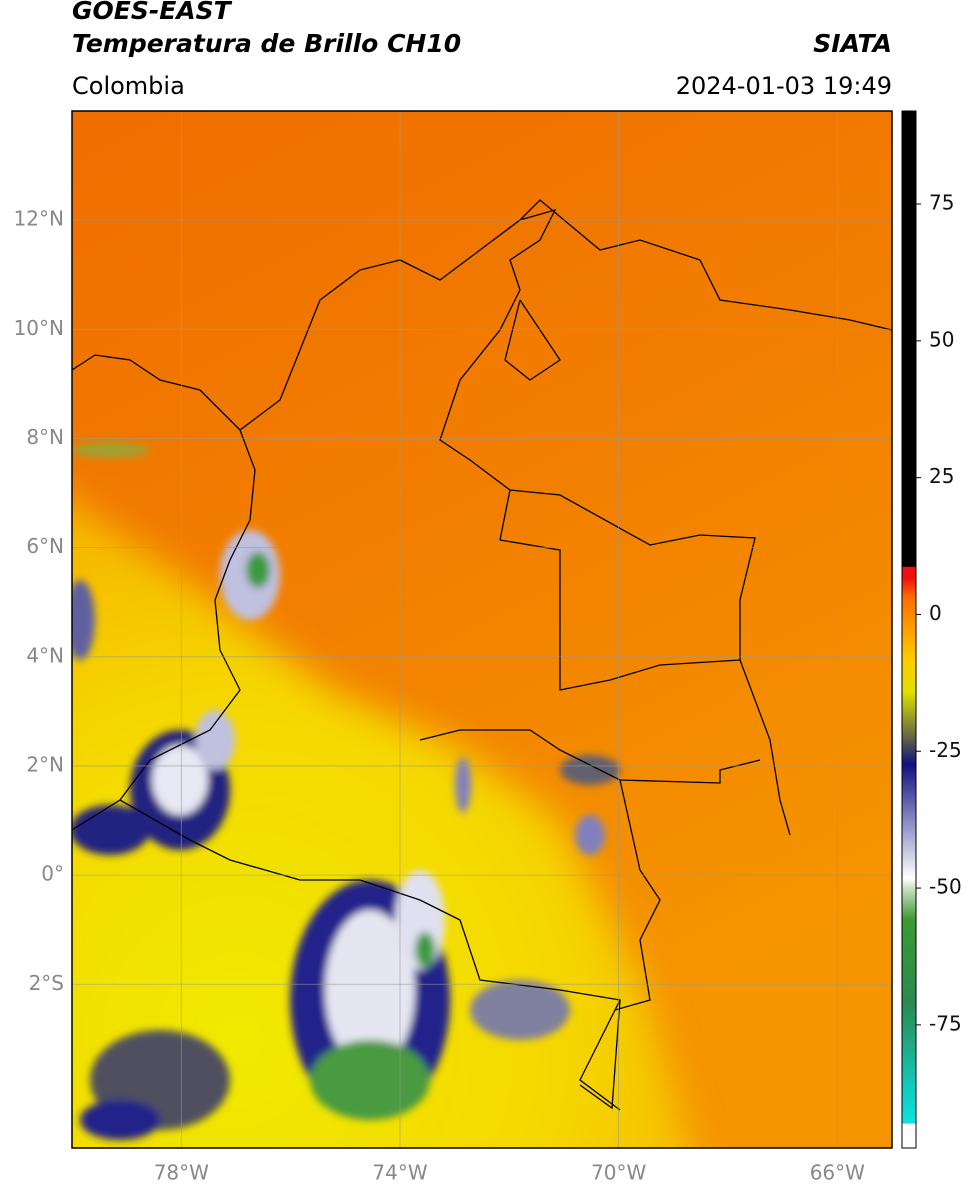  What do you see at coordinates (935, 613) in the screenshot?
I see `colorbar-tick-label: 0` at bounding box center [935, 613].